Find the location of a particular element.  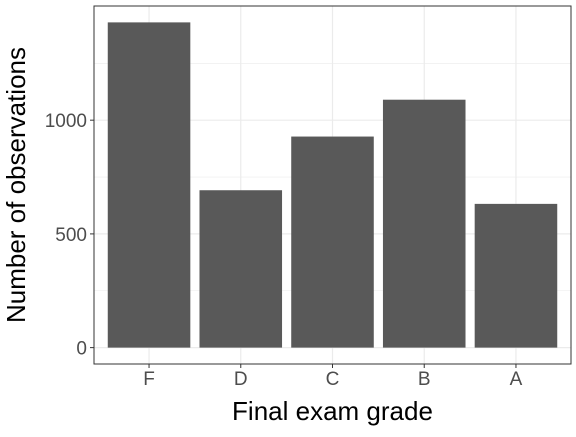

y-axis: 0 500 1000 is located at coordinates (69, 235).